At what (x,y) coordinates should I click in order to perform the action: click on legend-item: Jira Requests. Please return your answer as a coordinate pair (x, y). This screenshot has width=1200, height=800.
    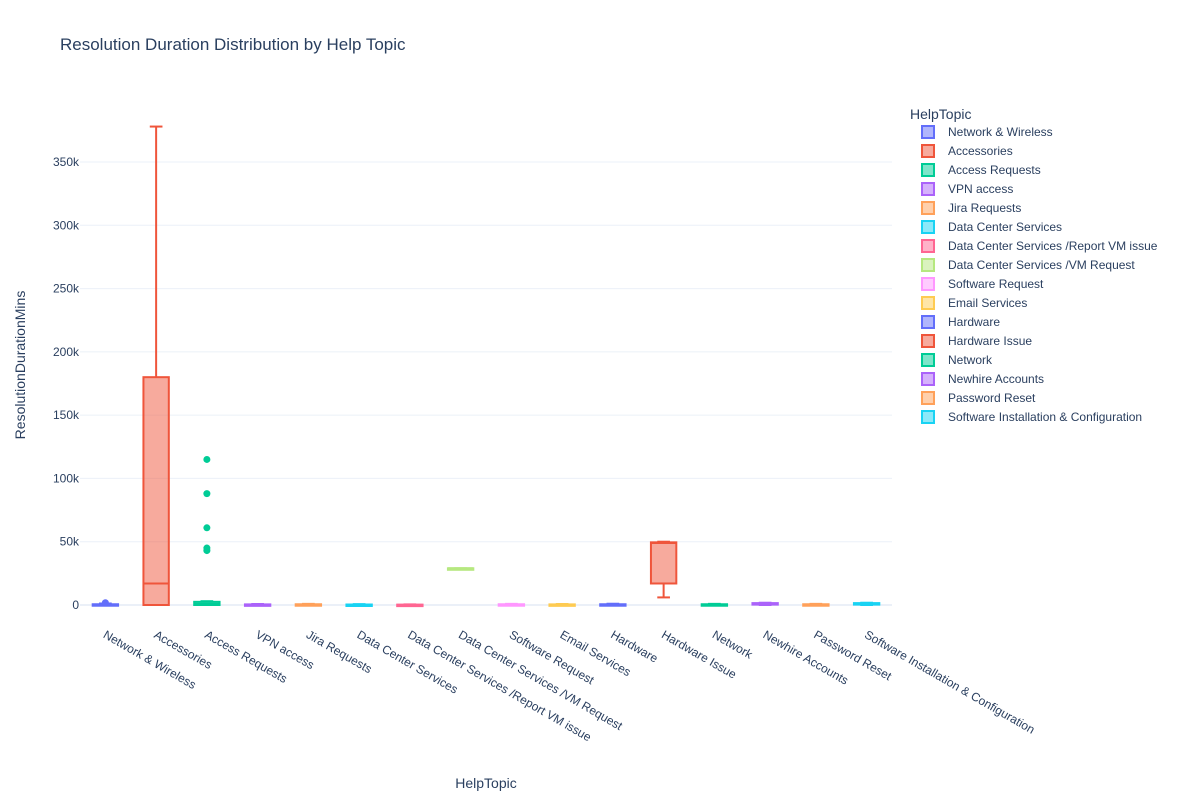
    Looking at the image, I should click on (971, 208).